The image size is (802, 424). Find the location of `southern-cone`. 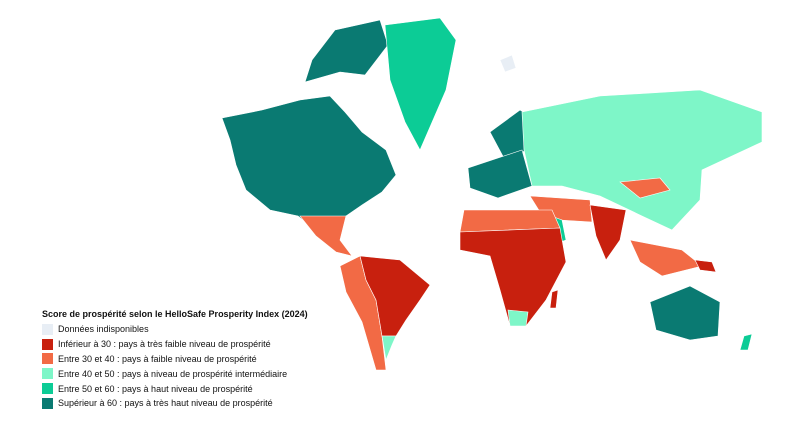

southern-cone is located at coordinates (389, 348).